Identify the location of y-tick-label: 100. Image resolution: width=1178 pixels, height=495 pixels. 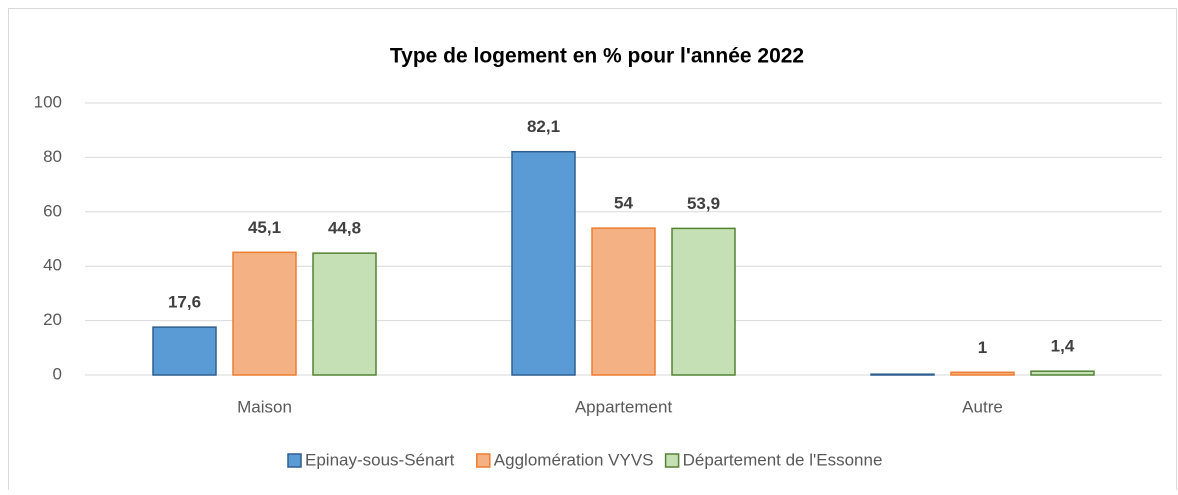
(48, 101).